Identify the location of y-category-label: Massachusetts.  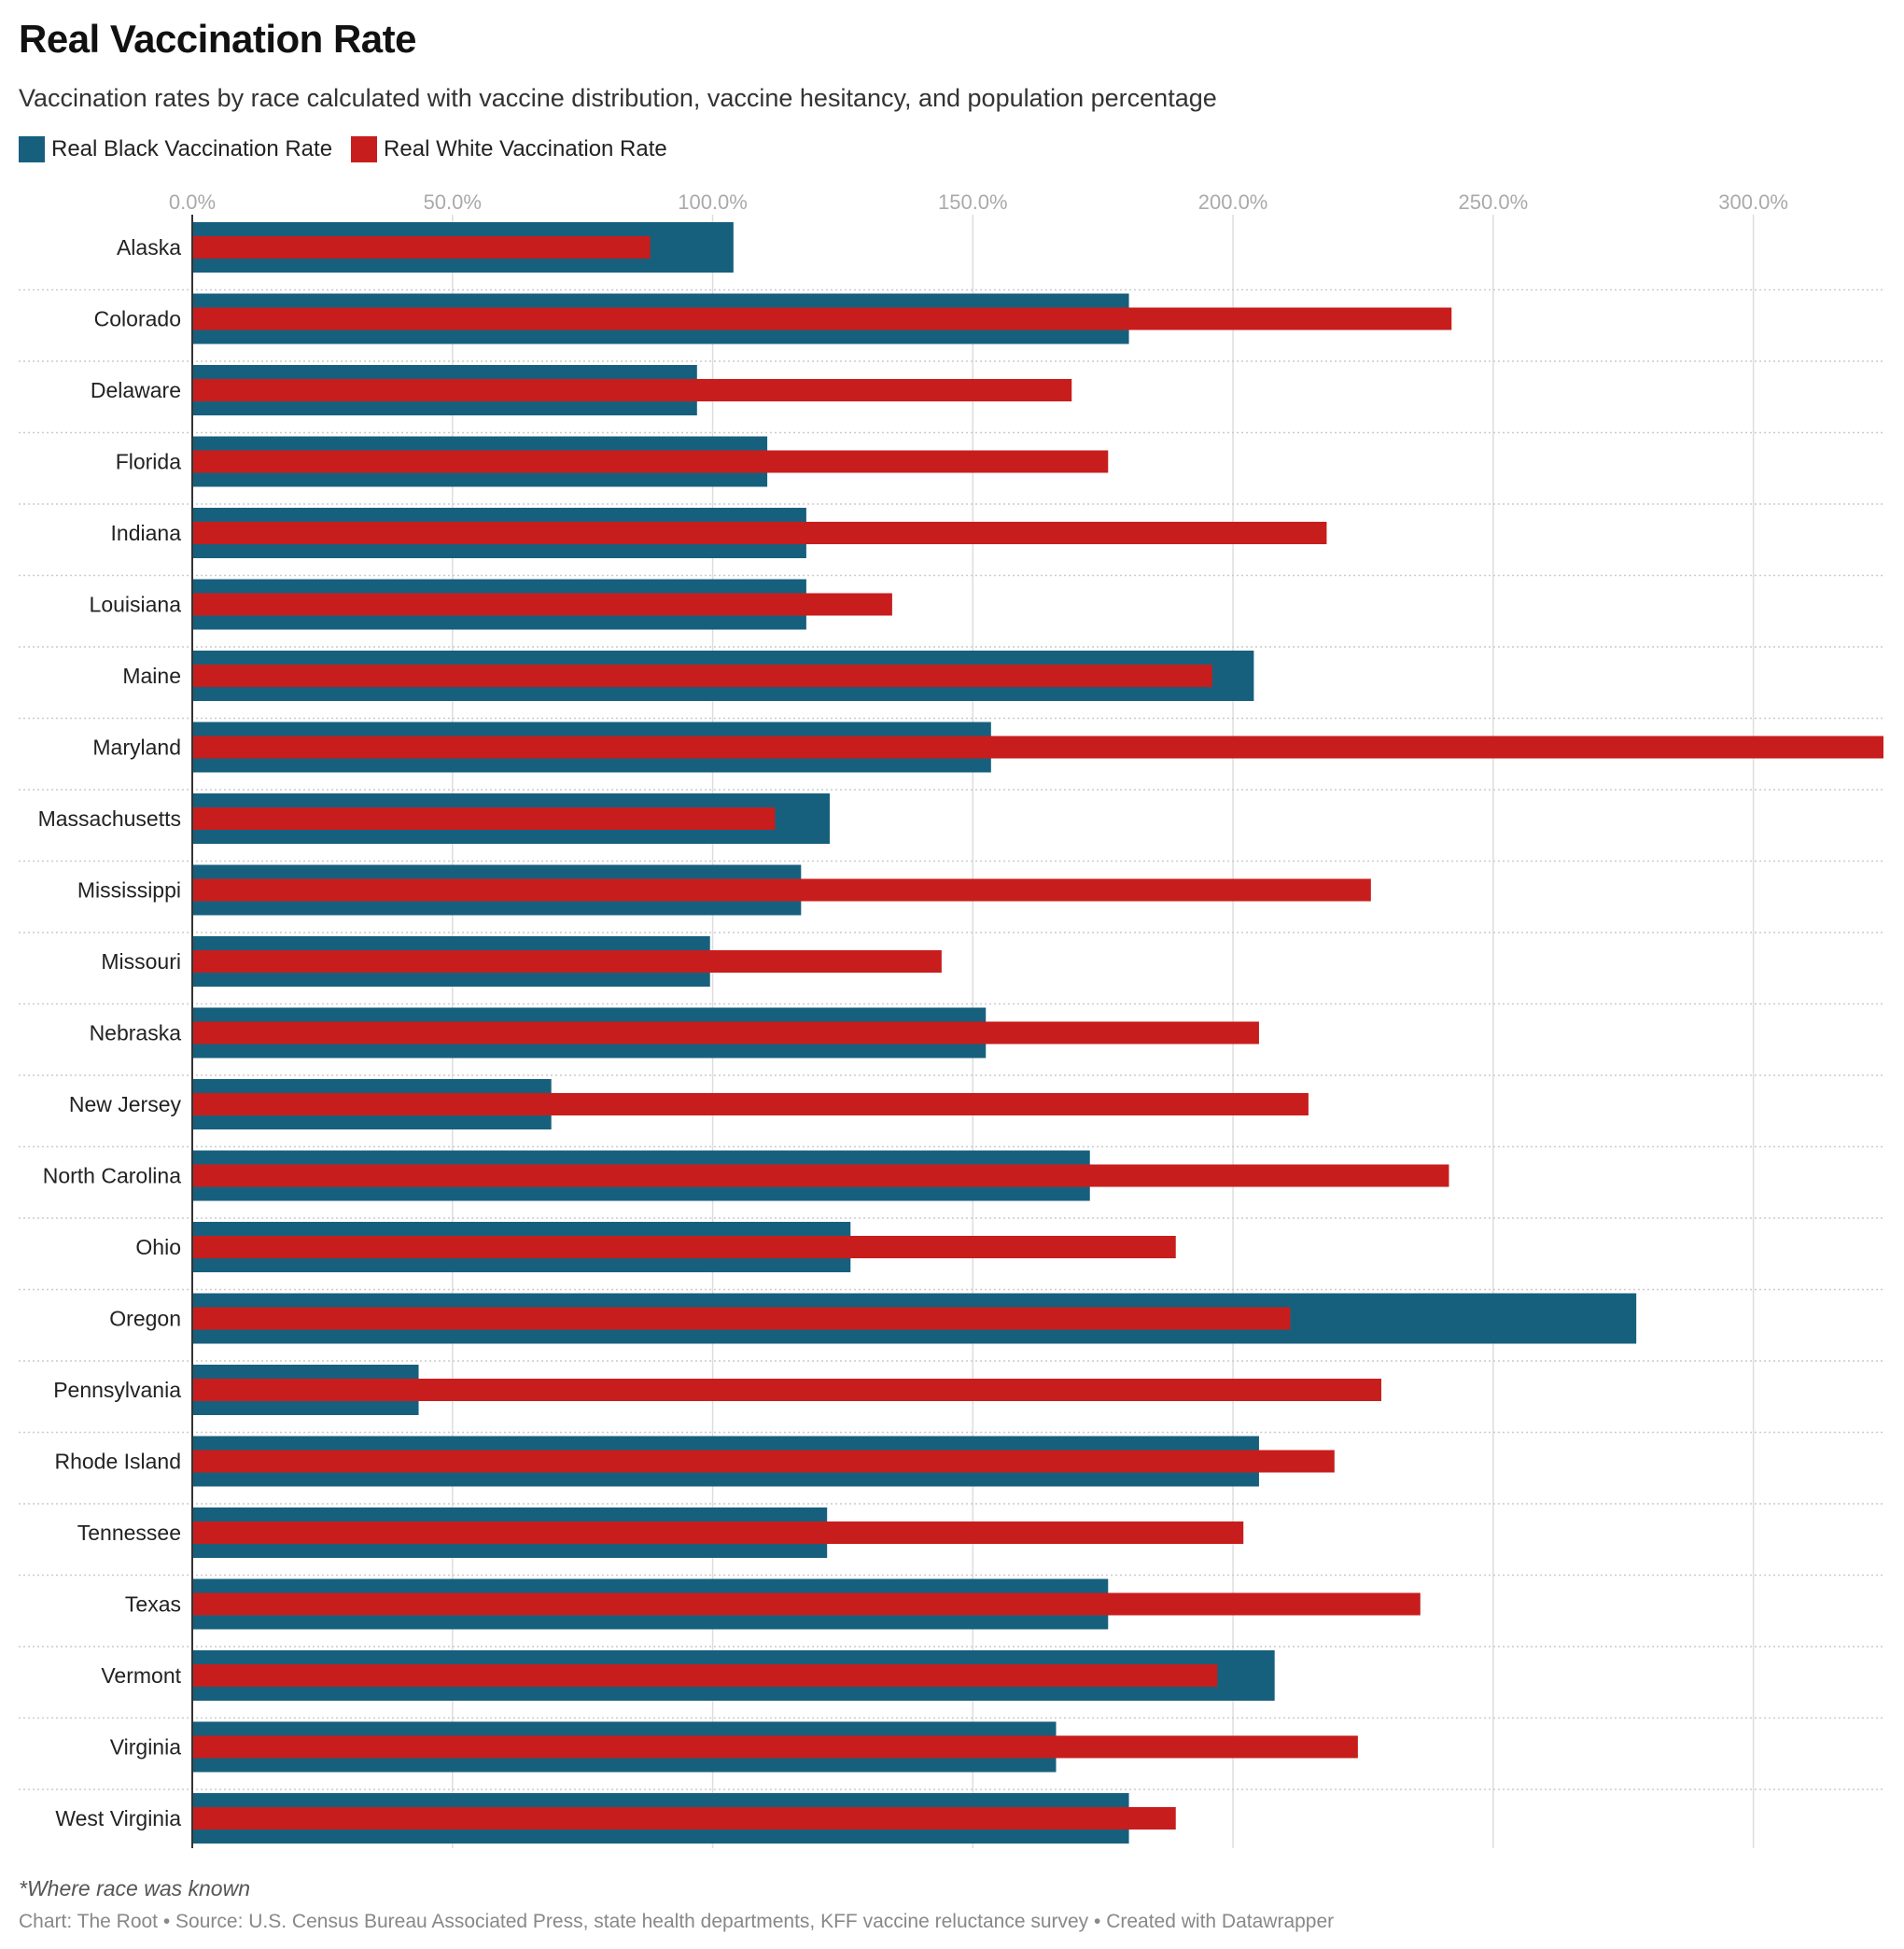
(109, 818).